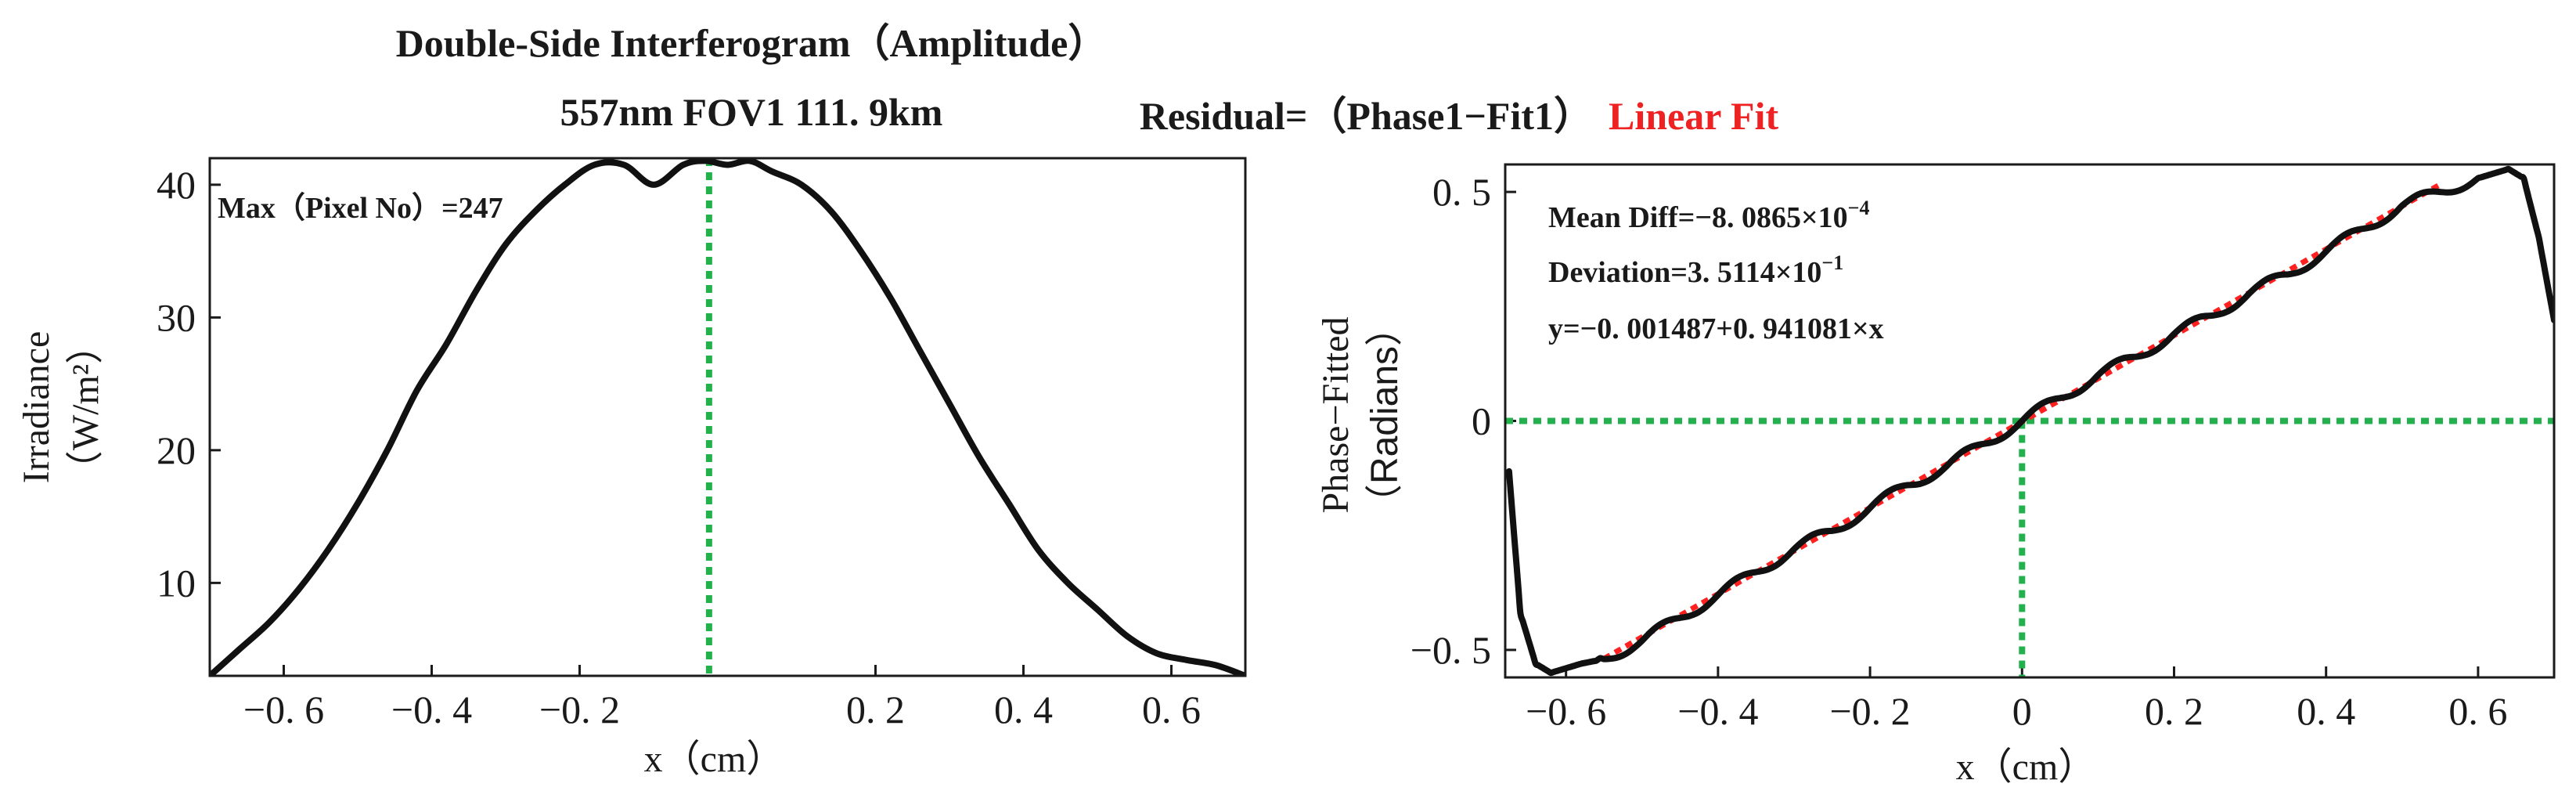 Image resolution: width=2576 pixels, height=798 pixels. I want to click on chart-title-line-1: Double-Side Interferogram（Amplitude）, so click(752, 43).